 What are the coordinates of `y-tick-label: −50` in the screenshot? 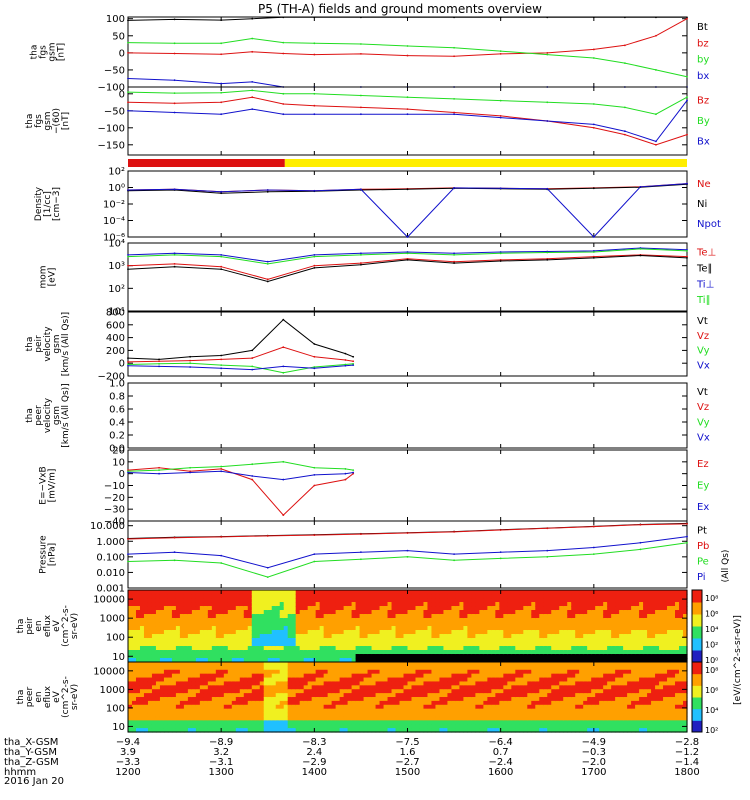 It's located at (114, 70).